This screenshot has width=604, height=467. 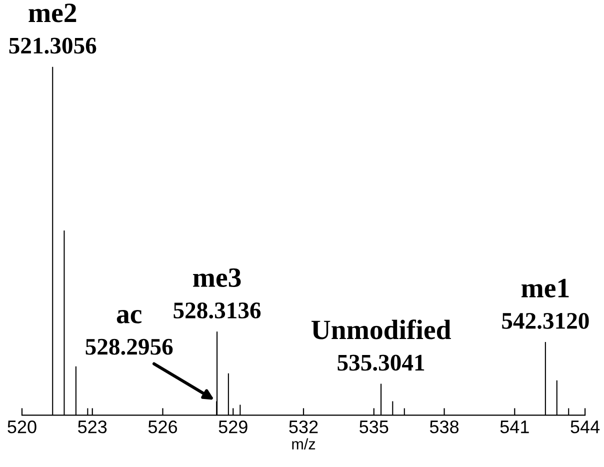 What do you see at coordinates (514, 427) in the screenshot?
I see `x-tick-label: 541` at bounding box center [514, 427].